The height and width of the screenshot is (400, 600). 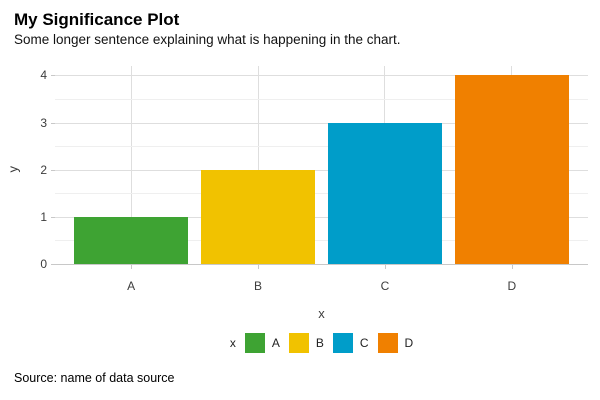 I want to click on legend-item-A: A, so click(x=262, y=343).